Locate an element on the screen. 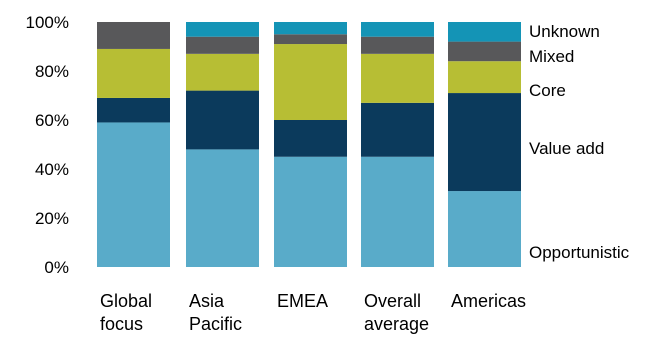 This screenshot has height=343, width=666. y-axis: 0% 20% 40% 60% 80% 100% is located at coordinates (47, 145).